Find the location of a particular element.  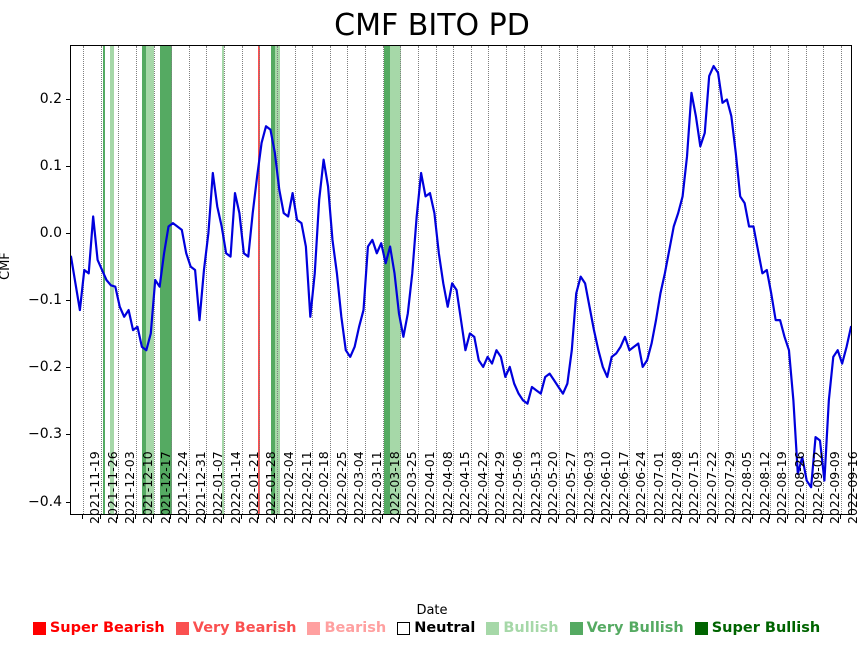

x-tick-label: 2021-11-26 is located at coordinates (112, 487).